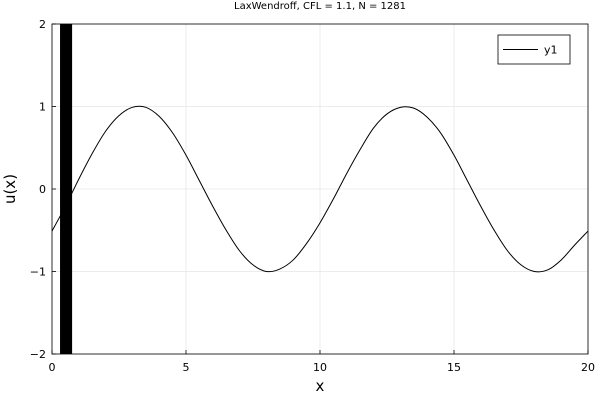  I want to click on x-axis-label: x, so click(320, 386).